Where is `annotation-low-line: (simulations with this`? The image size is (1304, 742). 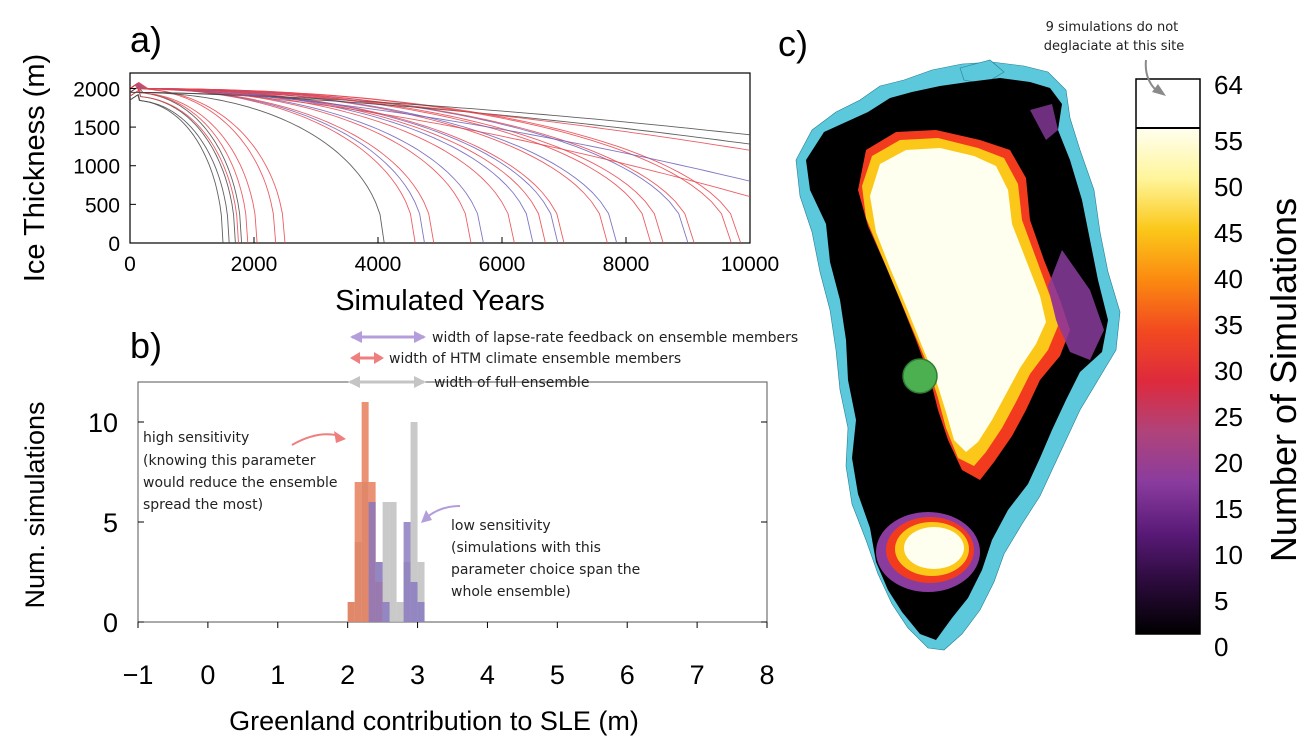 annotation-low-line: (simulations with this is located at coordinates (526, 548).